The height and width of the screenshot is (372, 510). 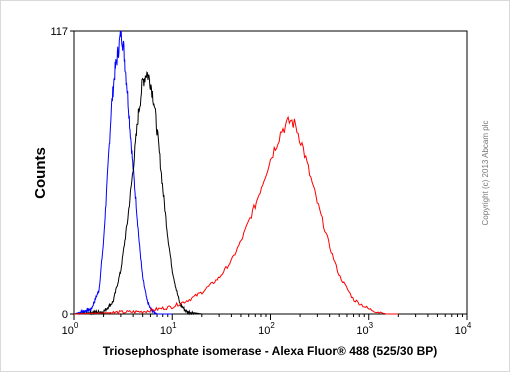 What do you see at coordinates (62, 173) in the screenshot?
I see `y-axis-ticks: 0 117` at bounding box center [62, 173].